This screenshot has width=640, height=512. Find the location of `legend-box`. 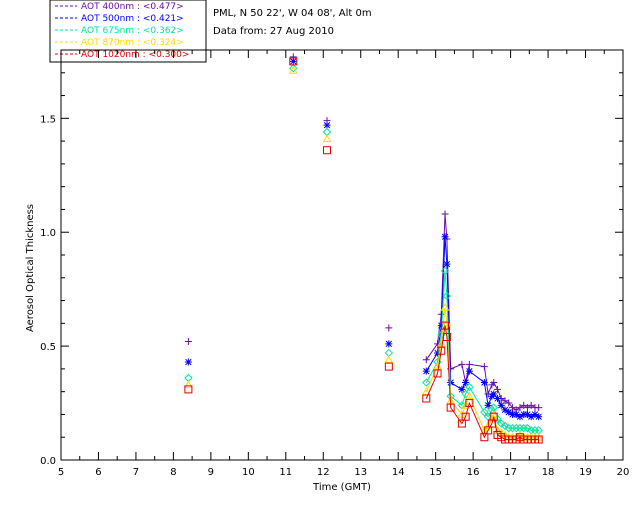

legend-box is located at coordinates (128, 31).